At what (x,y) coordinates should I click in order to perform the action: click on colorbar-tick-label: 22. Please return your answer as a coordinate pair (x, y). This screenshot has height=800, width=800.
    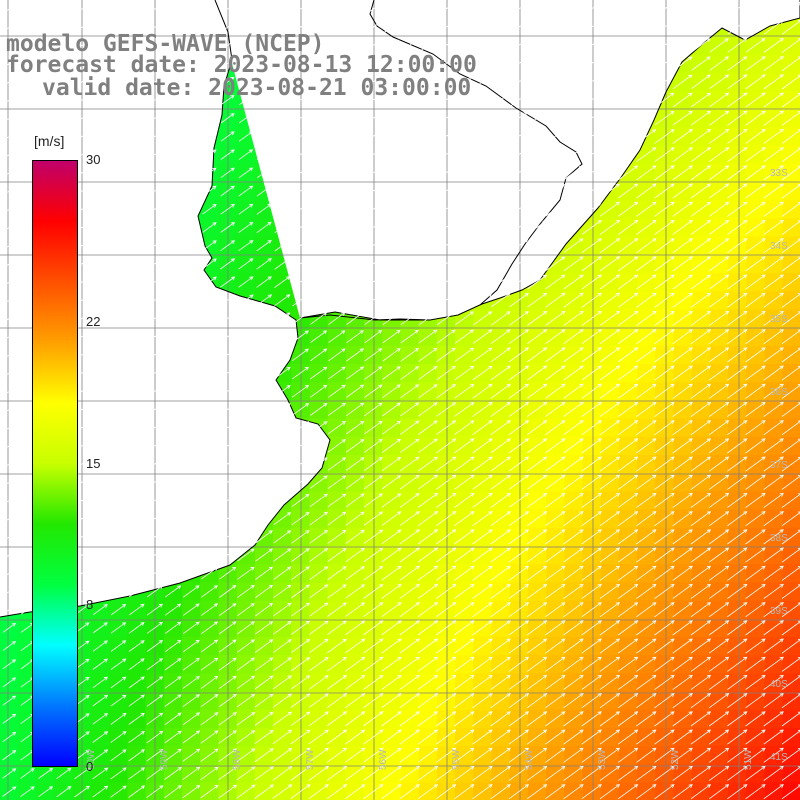
    Looking at the image, I should click on (93, 321).